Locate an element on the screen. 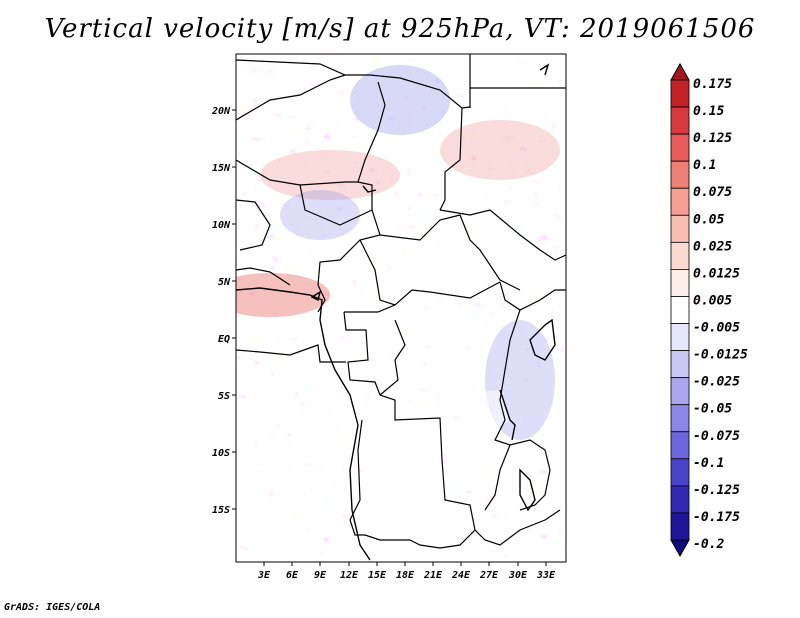 This screenshot has height=618, width=800. lon-label: 6E is located at coordinates (292, 575).